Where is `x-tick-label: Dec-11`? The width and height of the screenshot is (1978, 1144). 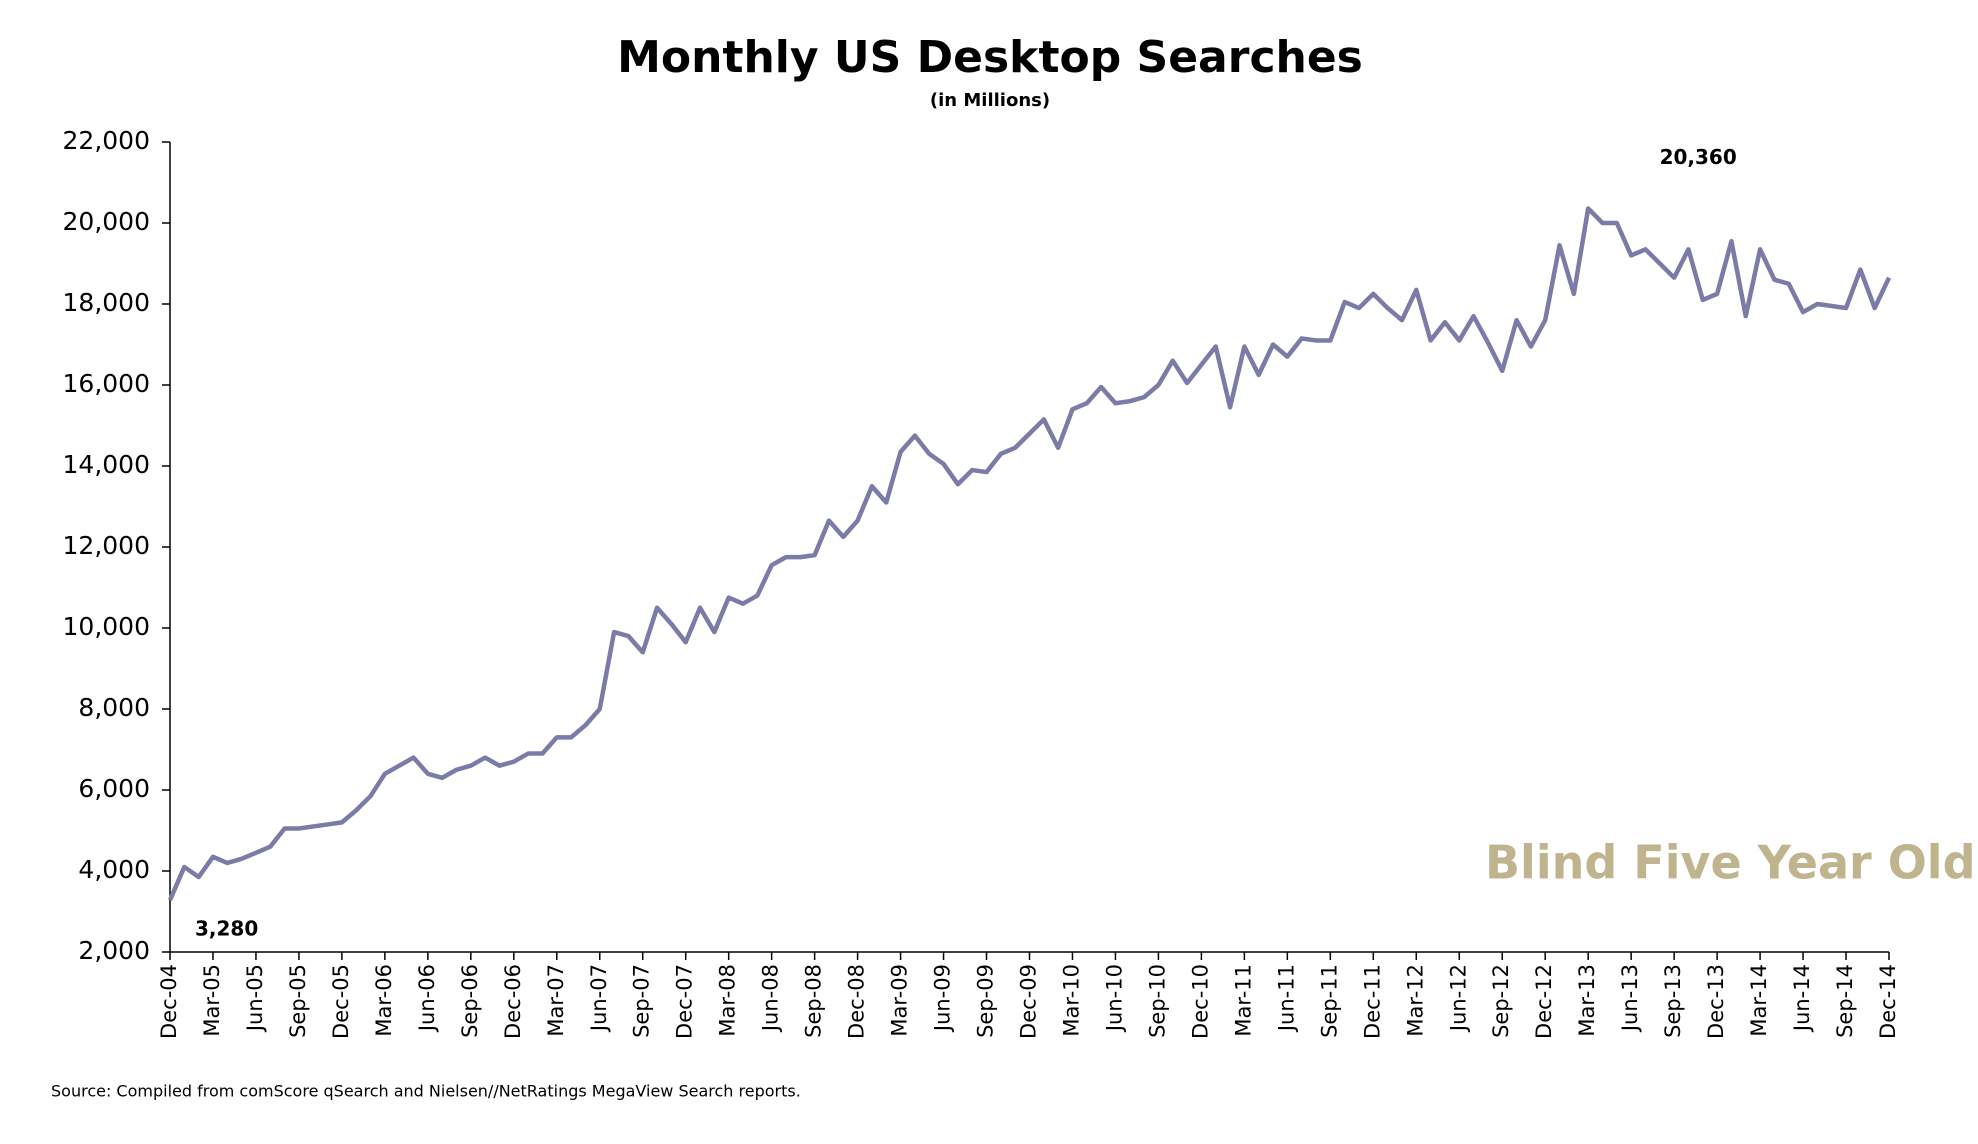
x-tick-label: Dec-11 is located at coordinates (1372, 1001).